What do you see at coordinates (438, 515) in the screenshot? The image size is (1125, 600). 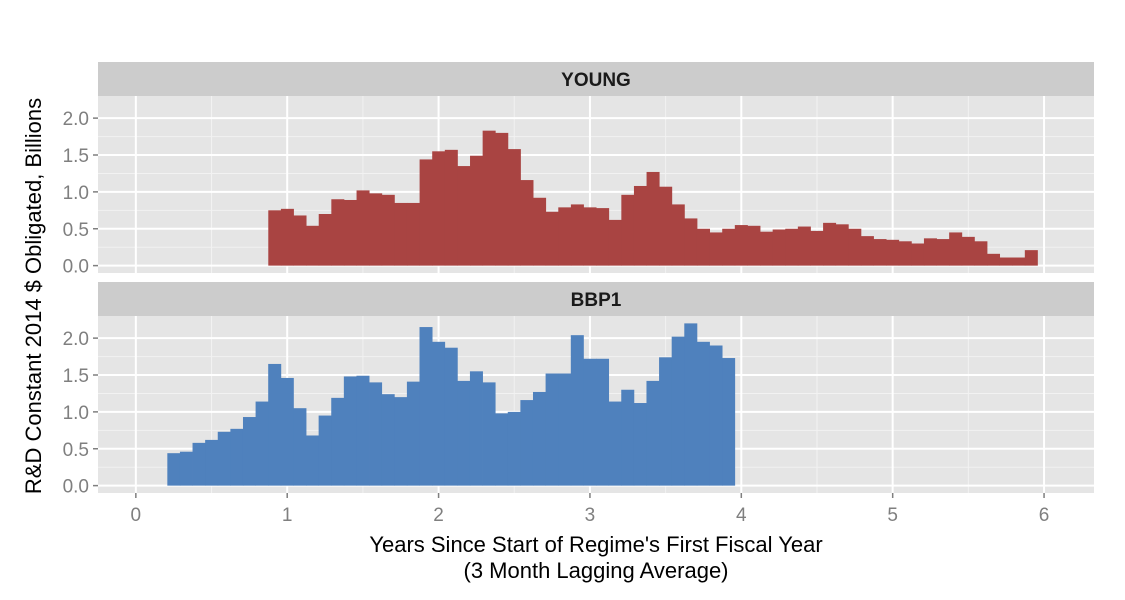 I see `x-tick-label: 2` at bounding box center [438, 515].